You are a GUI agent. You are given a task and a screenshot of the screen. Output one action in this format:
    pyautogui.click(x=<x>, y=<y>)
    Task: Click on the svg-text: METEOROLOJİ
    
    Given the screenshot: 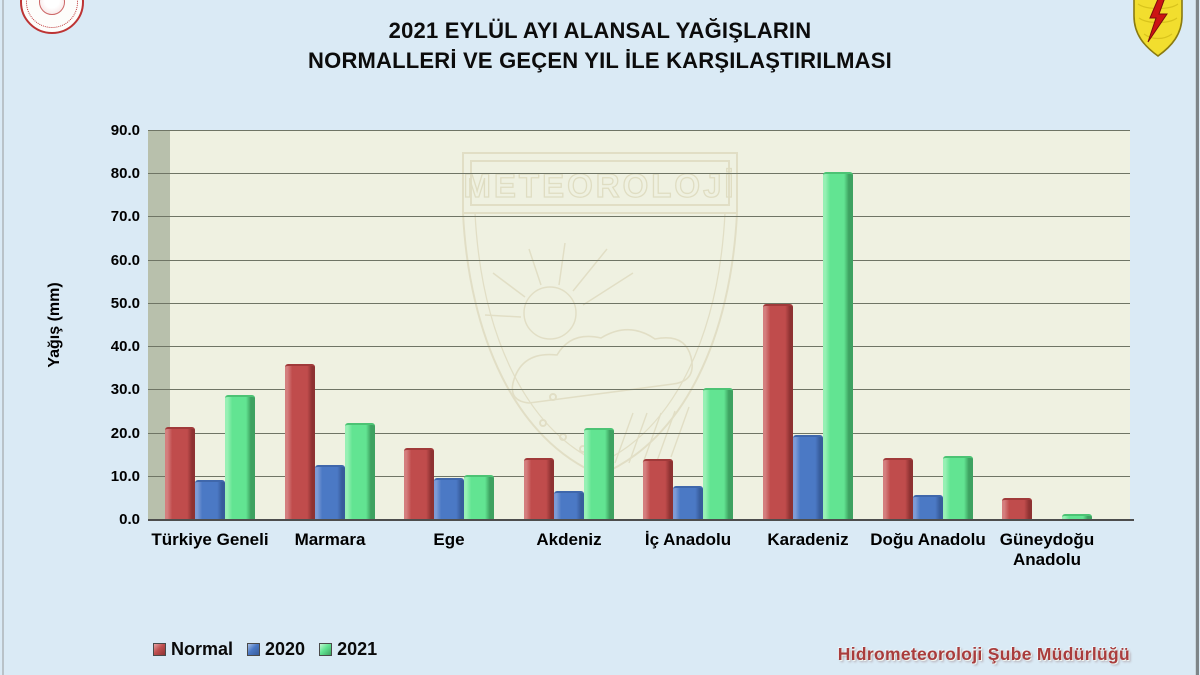 What is the action you would take?
    pyautogui.click(x=599, y=185)
    